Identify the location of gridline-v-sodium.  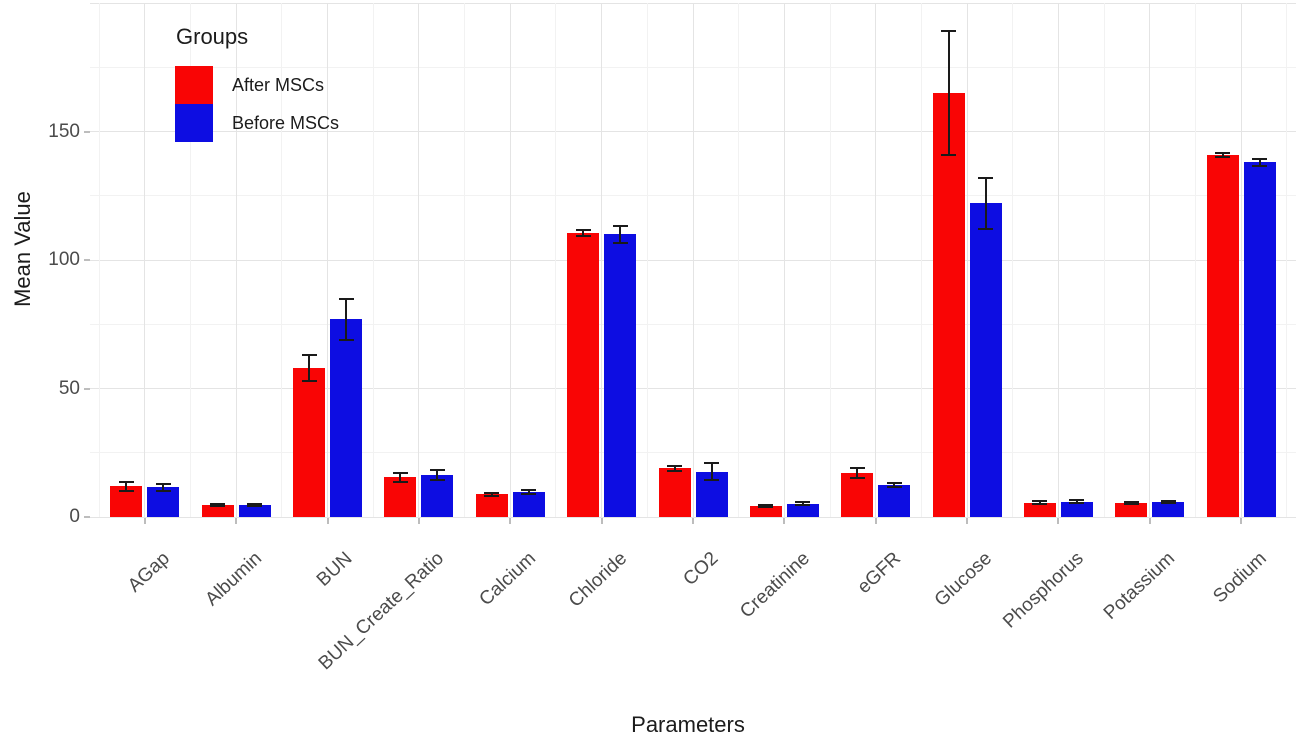
(1241, 260).